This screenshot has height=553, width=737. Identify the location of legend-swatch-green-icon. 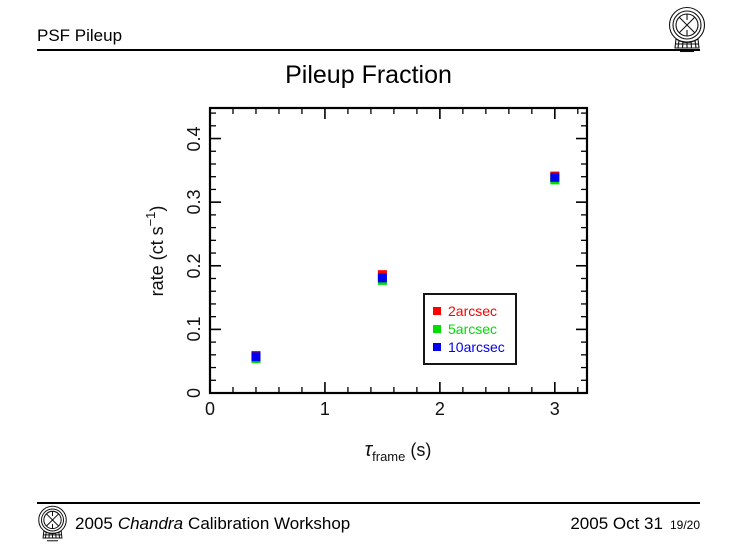
(437, 329).